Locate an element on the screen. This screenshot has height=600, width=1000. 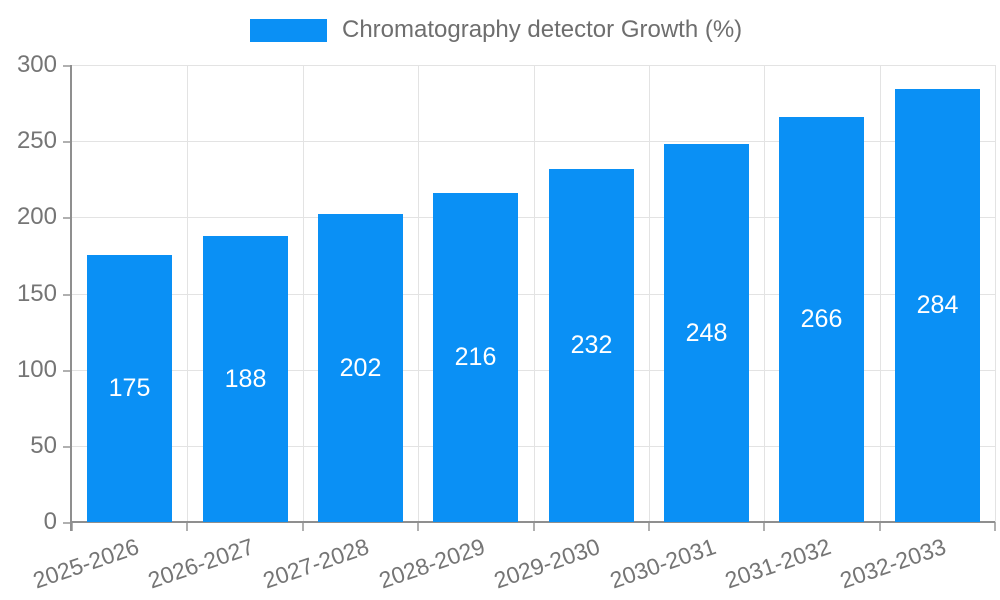
x-axis-line is located at coordinates (532, 522).